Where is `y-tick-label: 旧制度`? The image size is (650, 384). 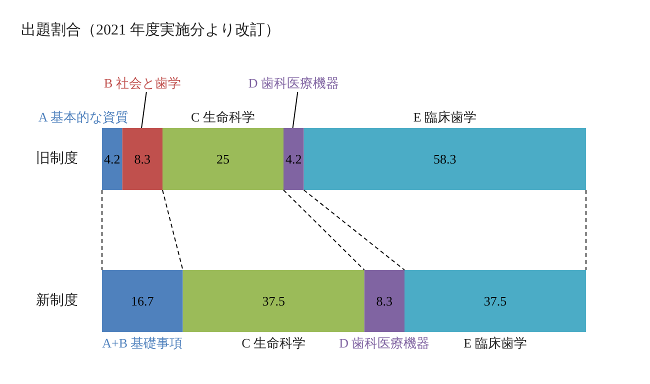 y-tick-label: 旧制度 is located at coordinates (57, 158).